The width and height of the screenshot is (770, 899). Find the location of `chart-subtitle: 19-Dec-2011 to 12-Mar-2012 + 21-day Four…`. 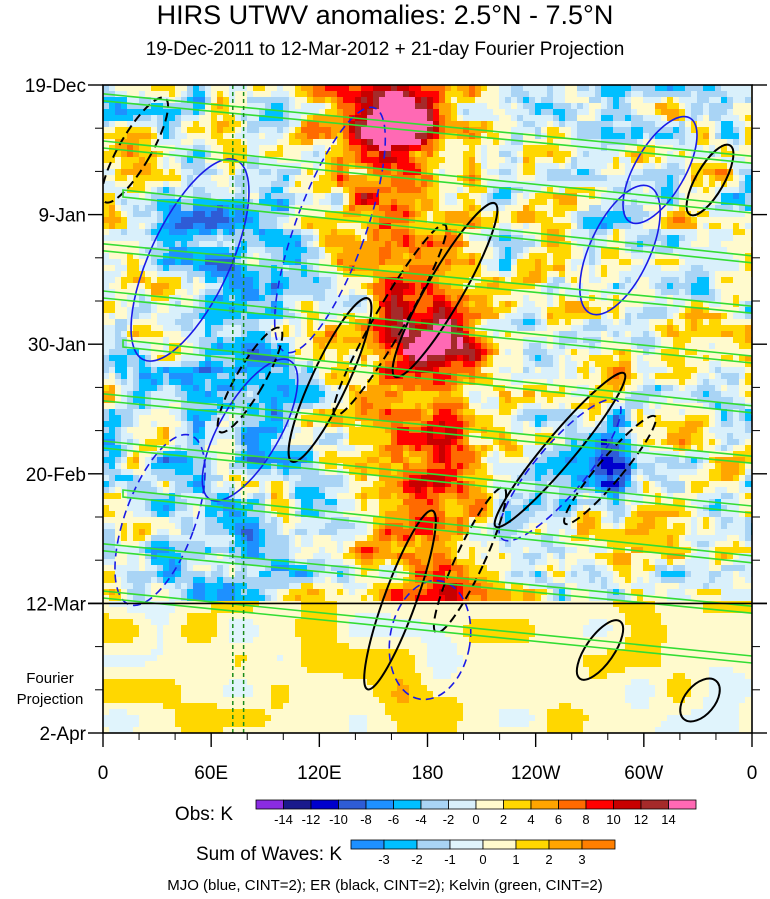

chart-subtitle: 19-Dec-2011 to 12-Mar-2012 + 21-day Four… is located at coordinates (385, 49).